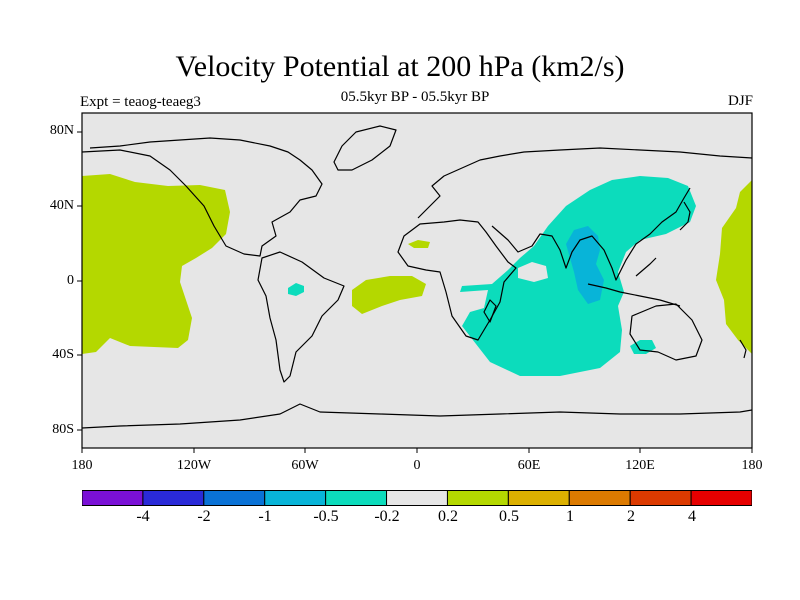 The image size is (800, 600). I want to click on positive-anomaly-pacific, so click(156, 264).